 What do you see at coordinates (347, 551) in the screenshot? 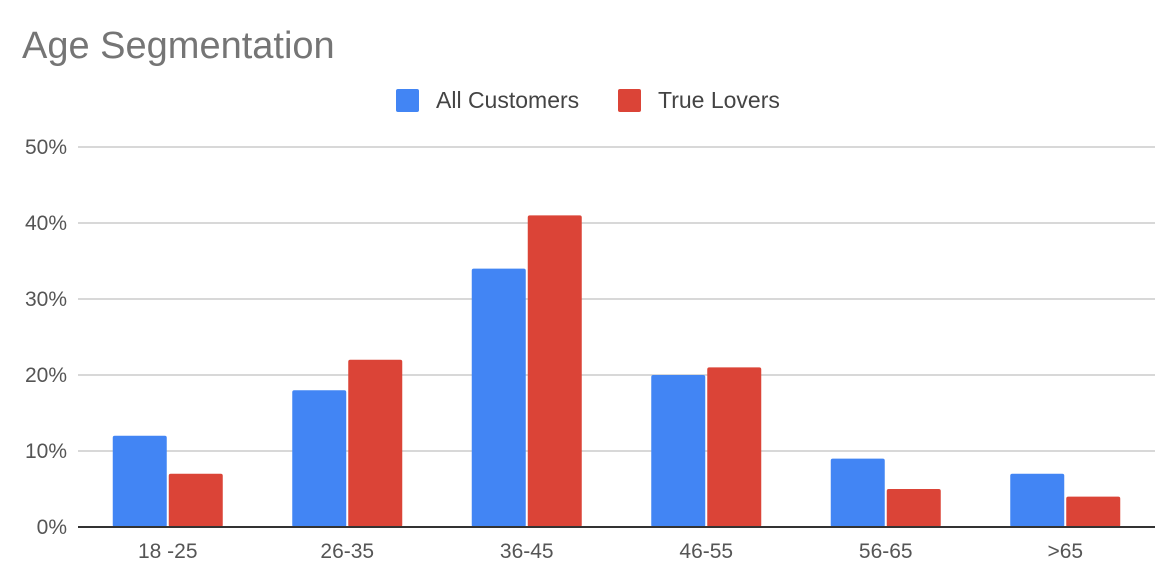
I see `x-tick-label: 26-35` at bounding box center [347, 551].